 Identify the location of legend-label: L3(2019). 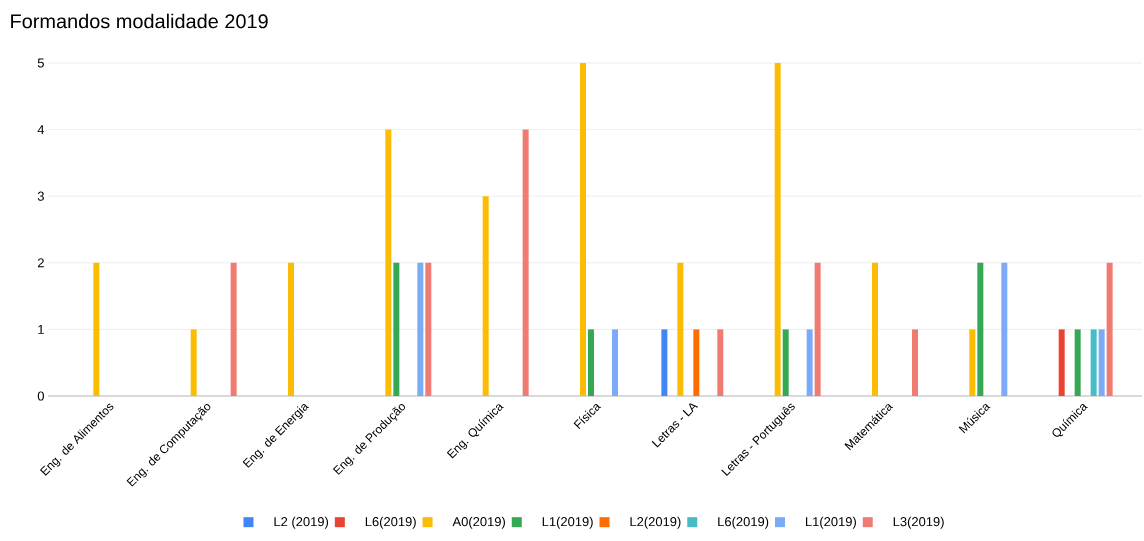
(918, 522).